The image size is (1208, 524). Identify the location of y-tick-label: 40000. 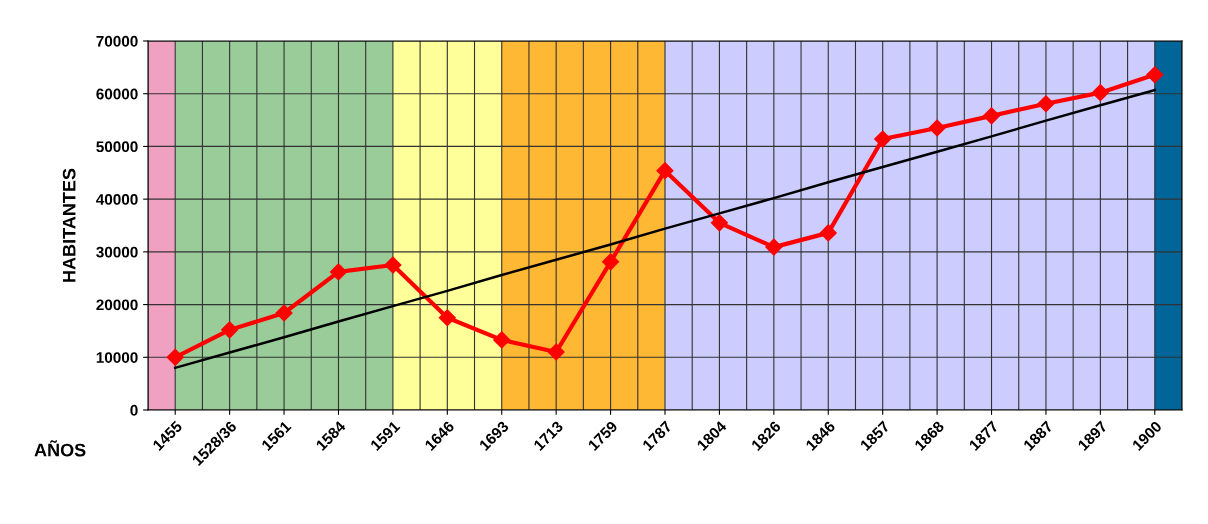
(117, 199).